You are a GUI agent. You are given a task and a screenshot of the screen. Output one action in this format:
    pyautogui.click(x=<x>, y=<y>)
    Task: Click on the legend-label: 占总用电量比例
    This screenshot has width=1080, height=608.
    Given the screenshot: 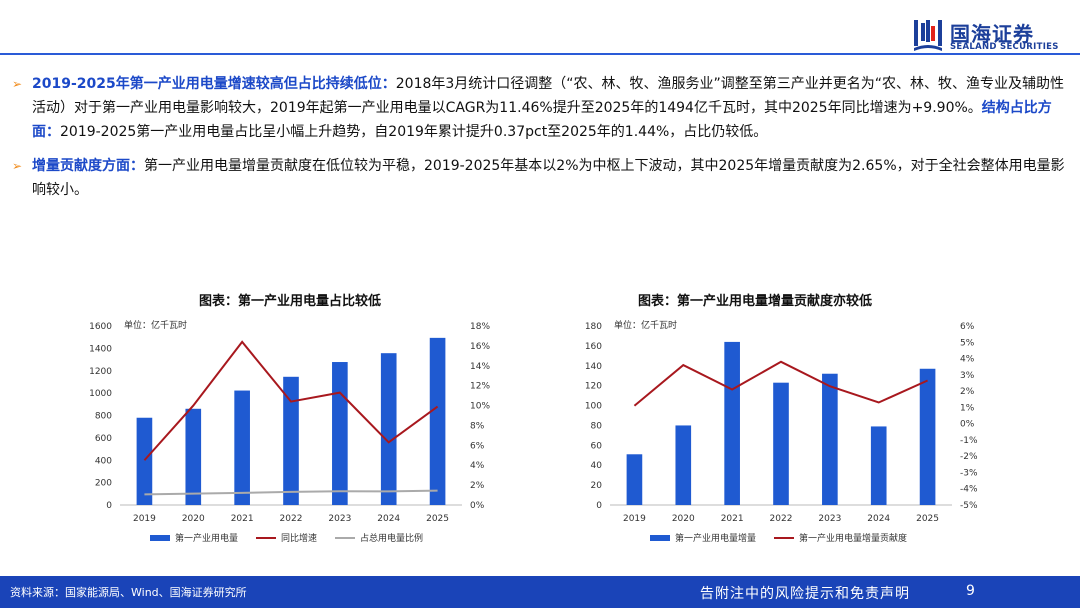 What is the action you would take?
    pyautogui.click(x=391, y=538)
    